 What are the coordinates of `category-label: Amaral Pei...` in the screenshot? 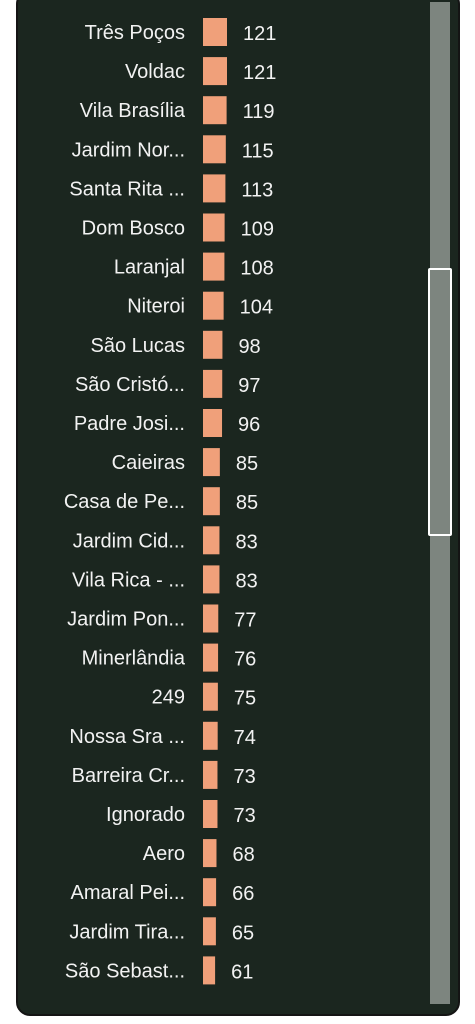 It's located at (128, 893).